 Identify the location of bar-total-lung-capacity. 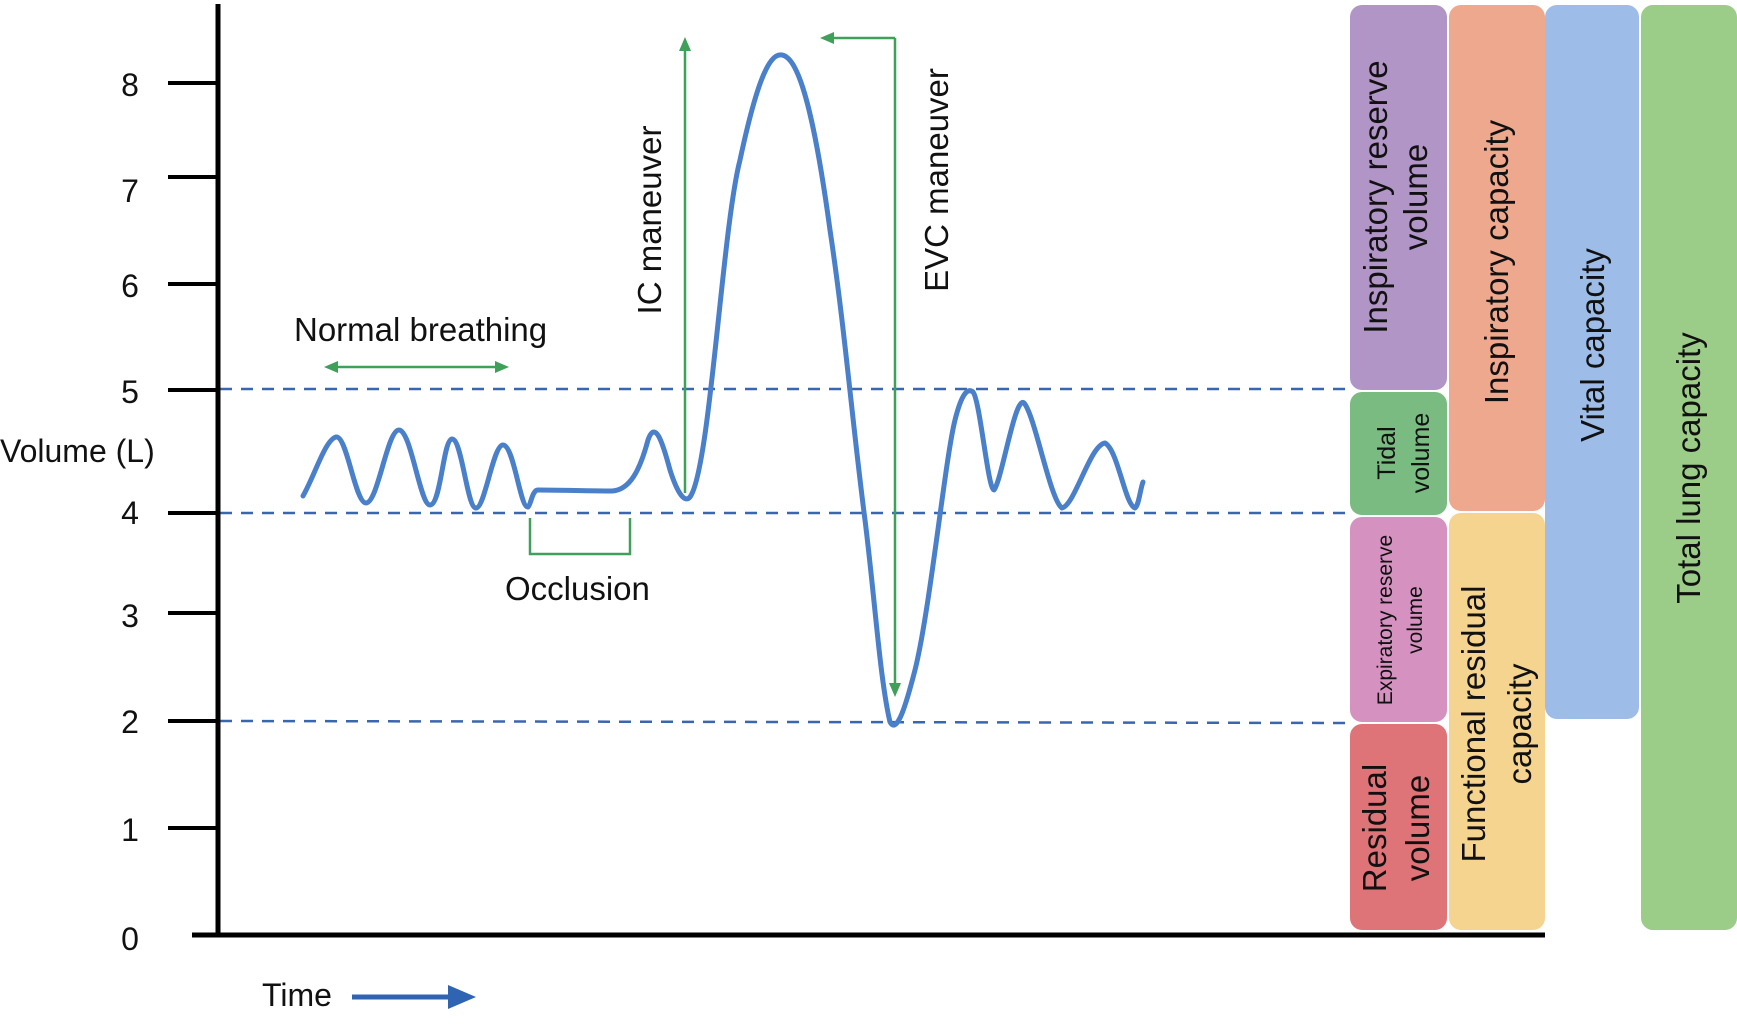
(1689, 467).